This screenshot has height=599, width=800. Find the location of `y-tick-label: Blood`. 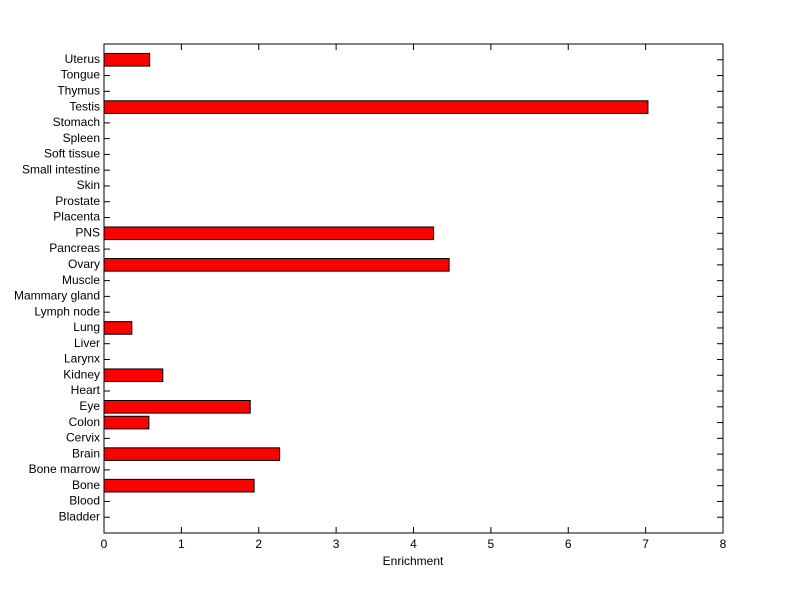

y-tick-label: Blood is located at coordinates (84, 501).